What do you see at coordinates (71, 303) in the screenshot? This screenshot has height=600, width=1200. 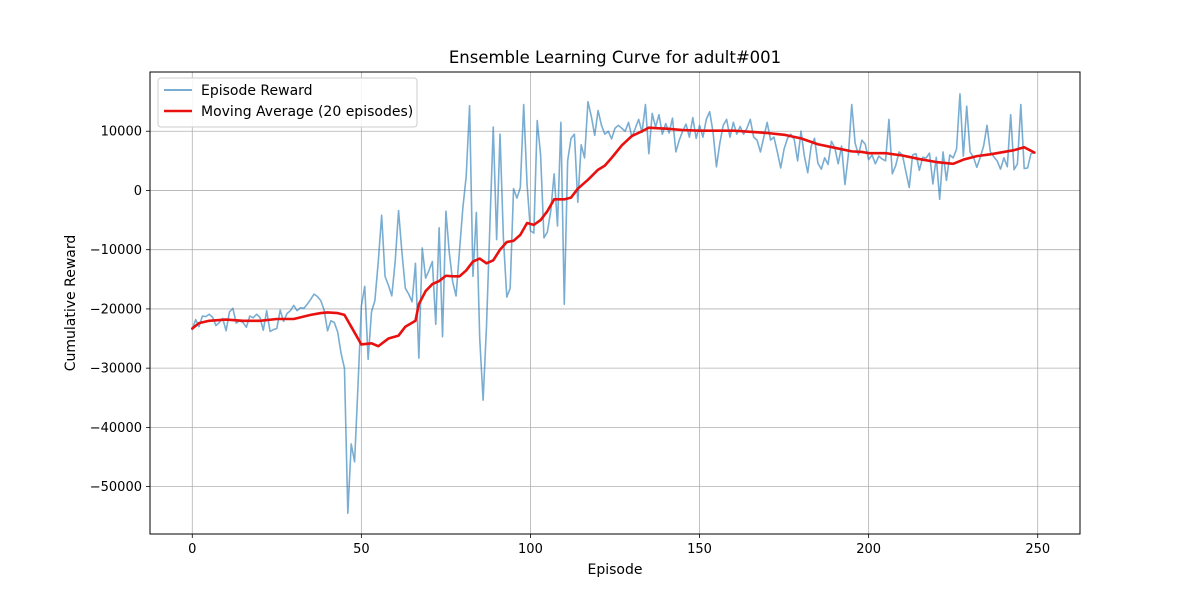 I see `y-axis-label: Cumulative Reward` at bounding box center [71, 303].